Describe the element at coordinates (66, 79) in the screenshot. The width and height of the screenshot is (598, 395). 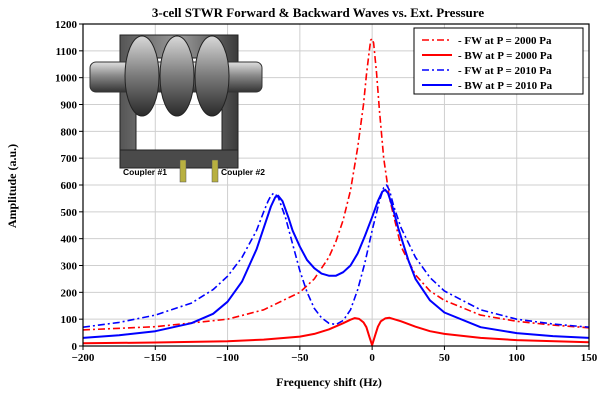
I see `y-tick-label: 1000` at that location.